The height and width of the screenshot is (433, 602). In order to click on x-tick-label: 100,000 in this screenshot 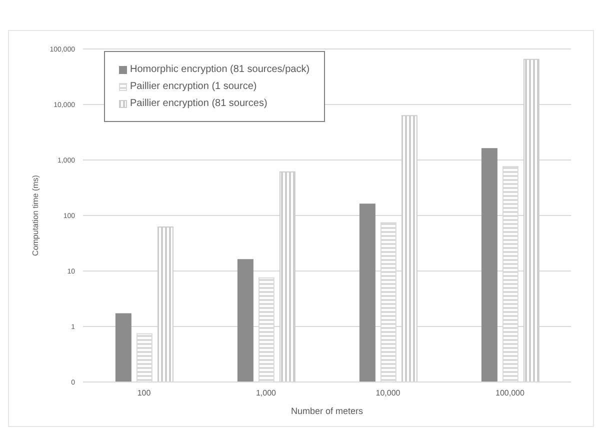, I will do `click(511, 393)`.